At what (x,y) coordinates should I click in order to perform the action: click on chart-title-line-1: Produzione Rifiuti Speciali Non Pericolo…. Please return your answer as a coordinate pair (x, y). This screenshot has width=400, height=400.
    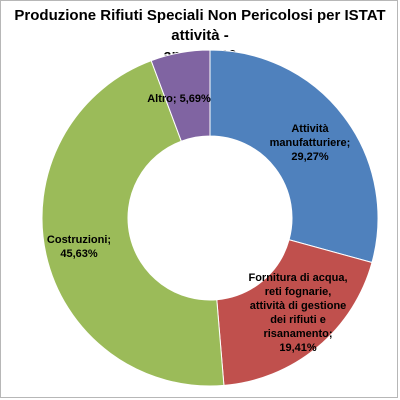
    Looking at the image, I should click on (200, 25).